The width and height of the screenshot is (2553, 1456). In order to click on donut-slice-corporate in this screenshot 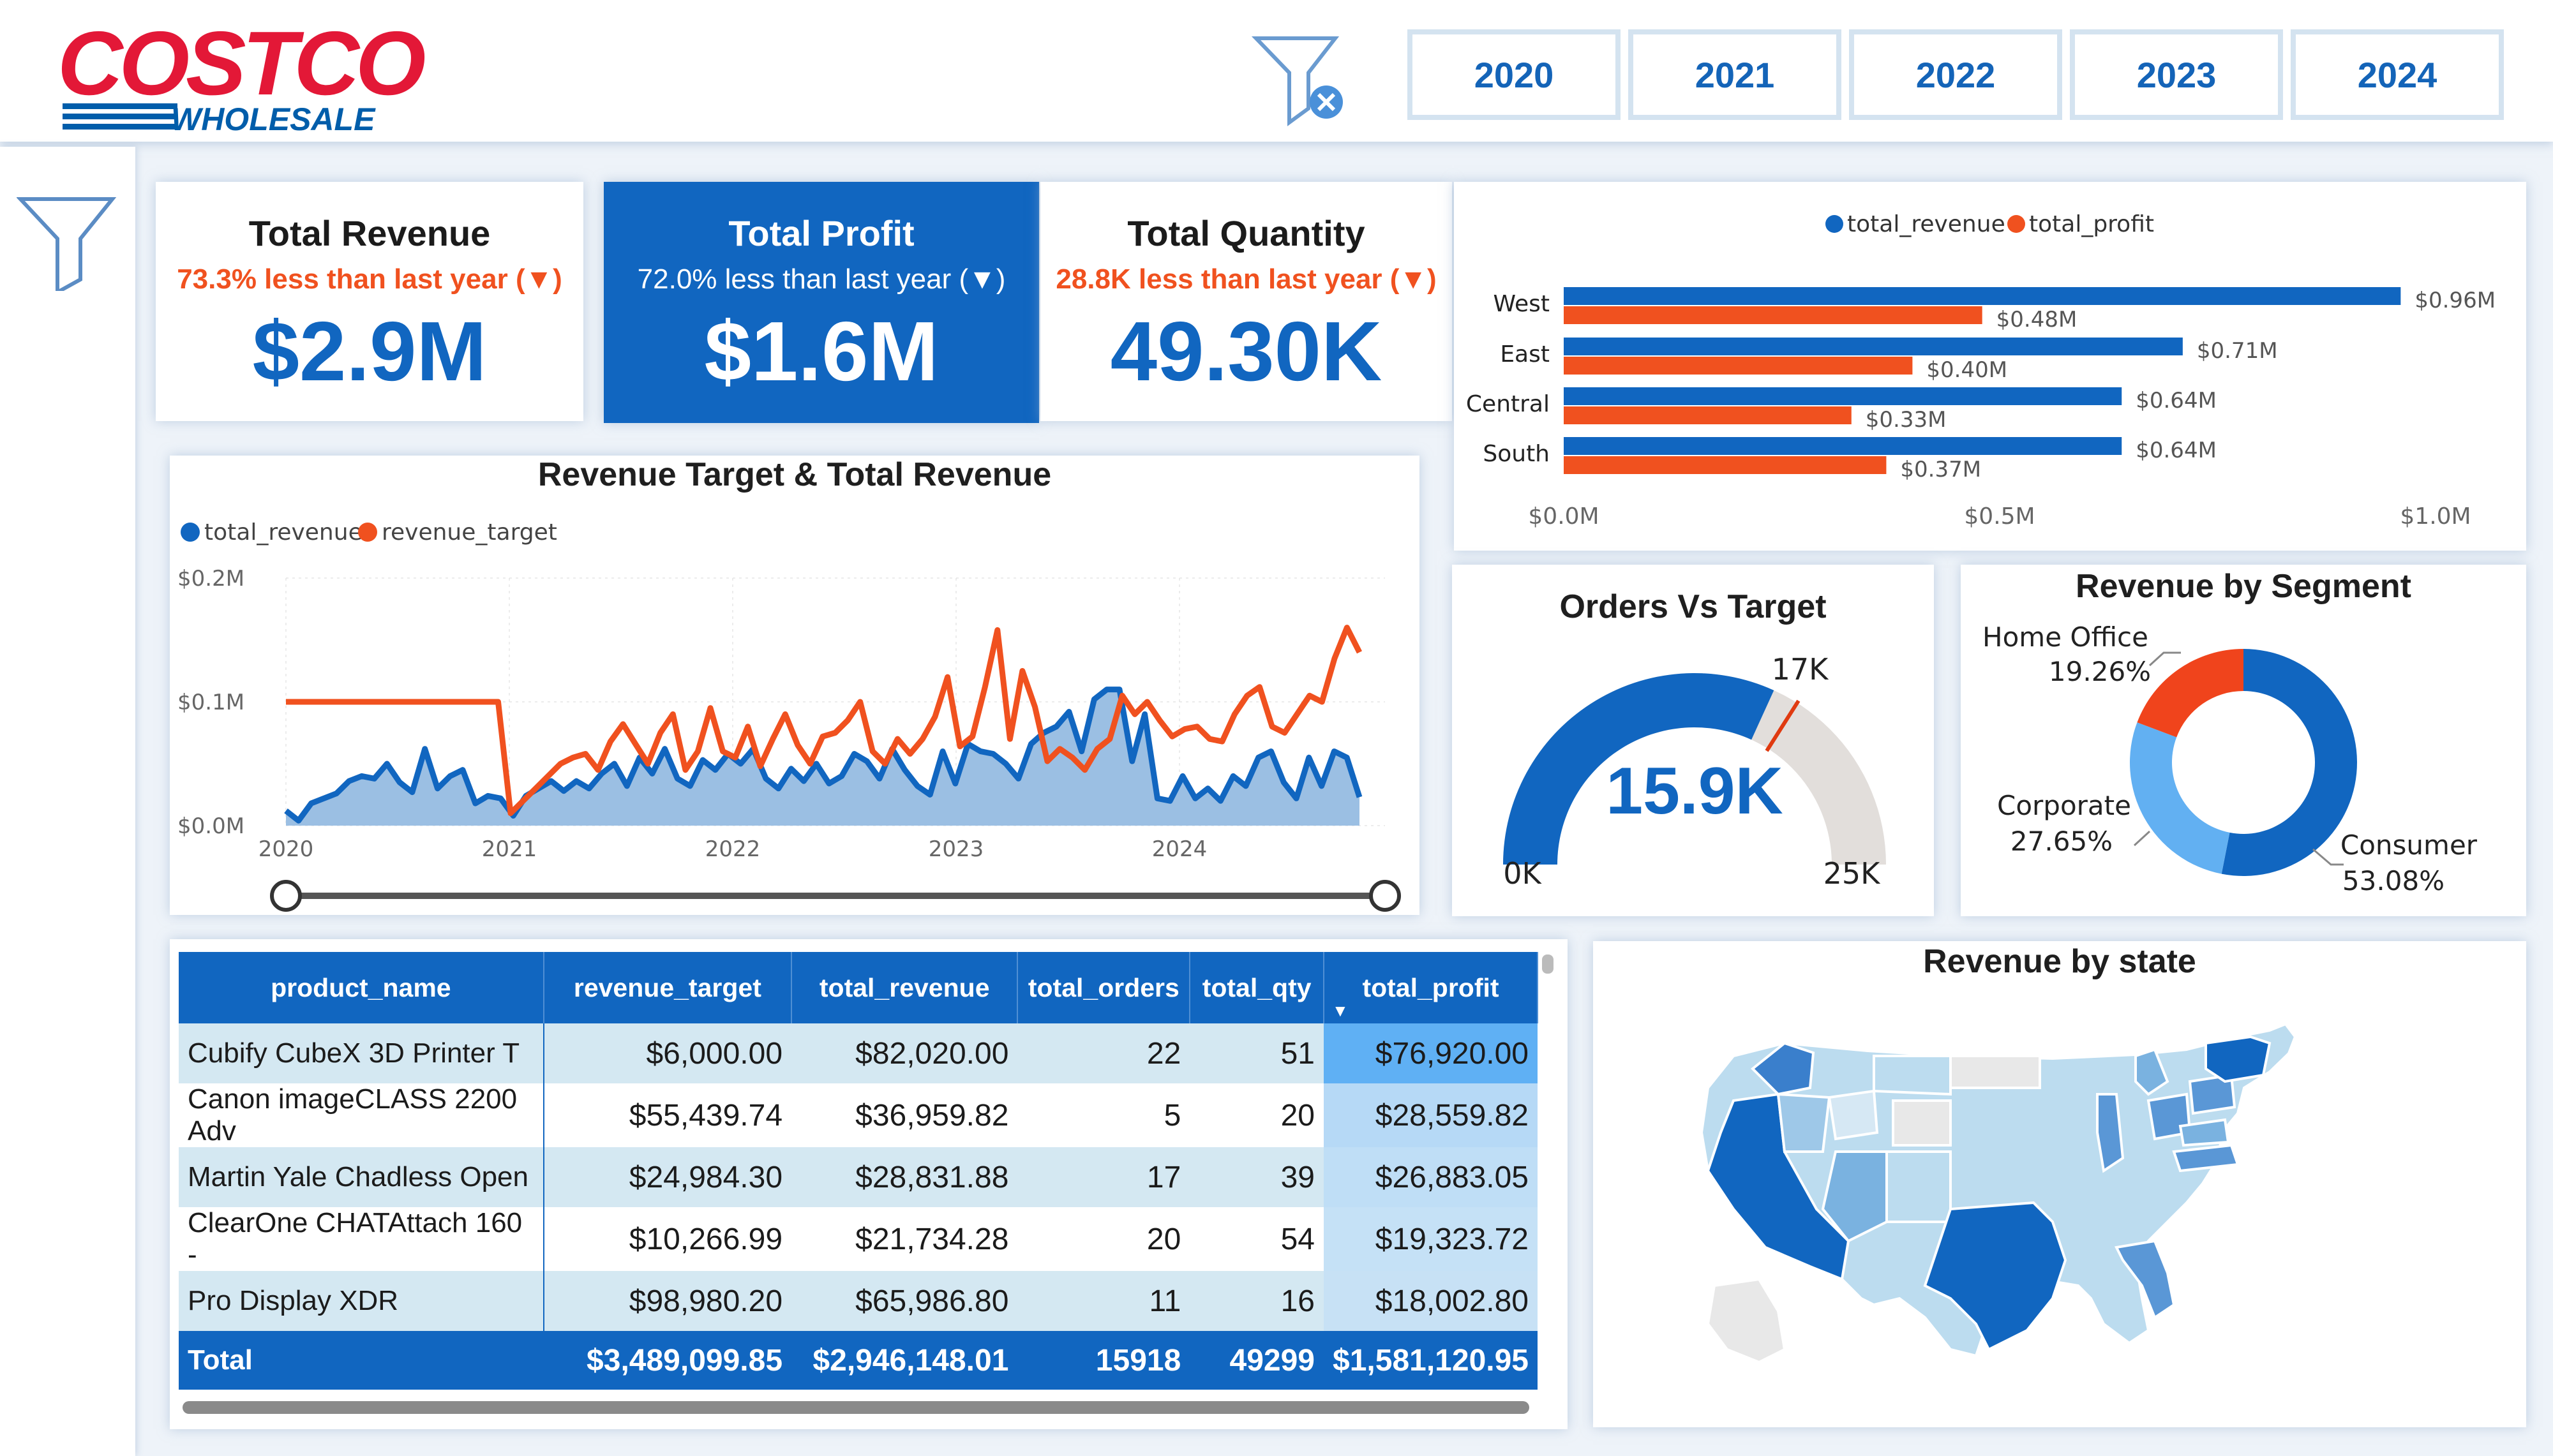, I will do `click(2180, 798)`.